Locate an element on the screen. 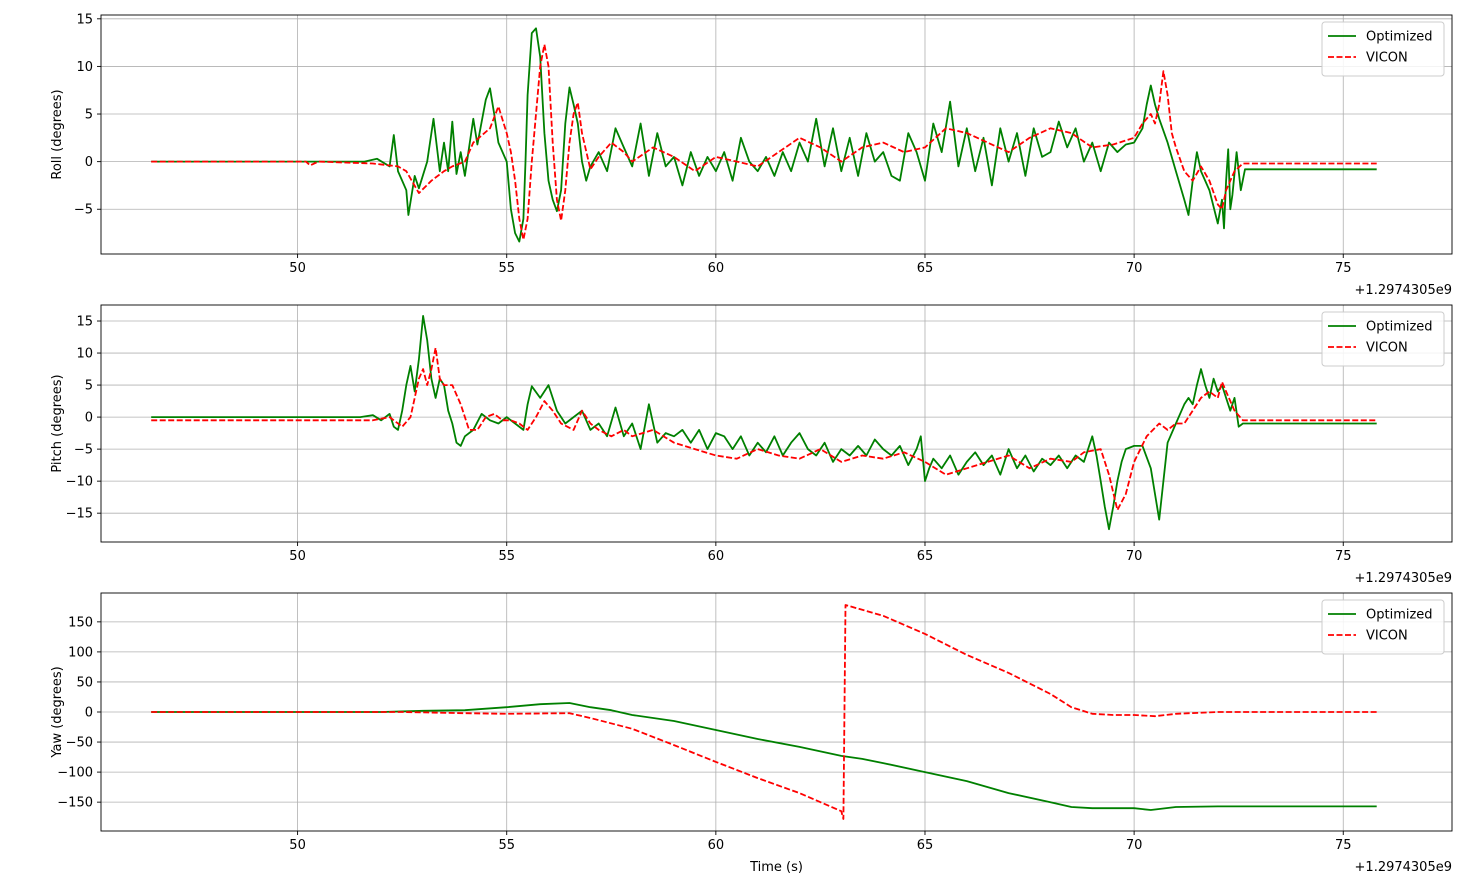  pitch-legend: Optimized VICON is located at coordinates (1383, 339).